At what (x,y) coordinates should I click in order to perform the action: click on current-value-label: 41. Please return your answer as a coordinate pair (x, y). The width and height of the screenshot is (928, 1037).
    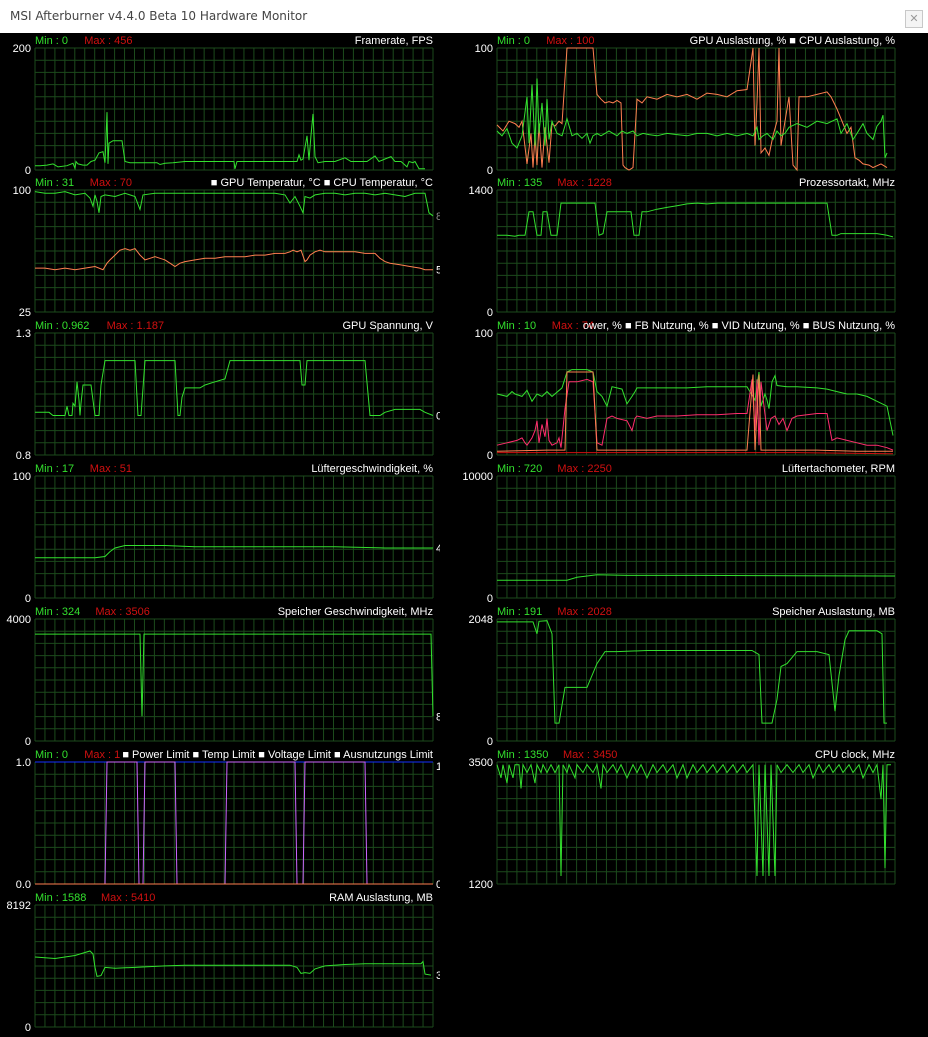
    Looking at the image, I should click on (438, 549).